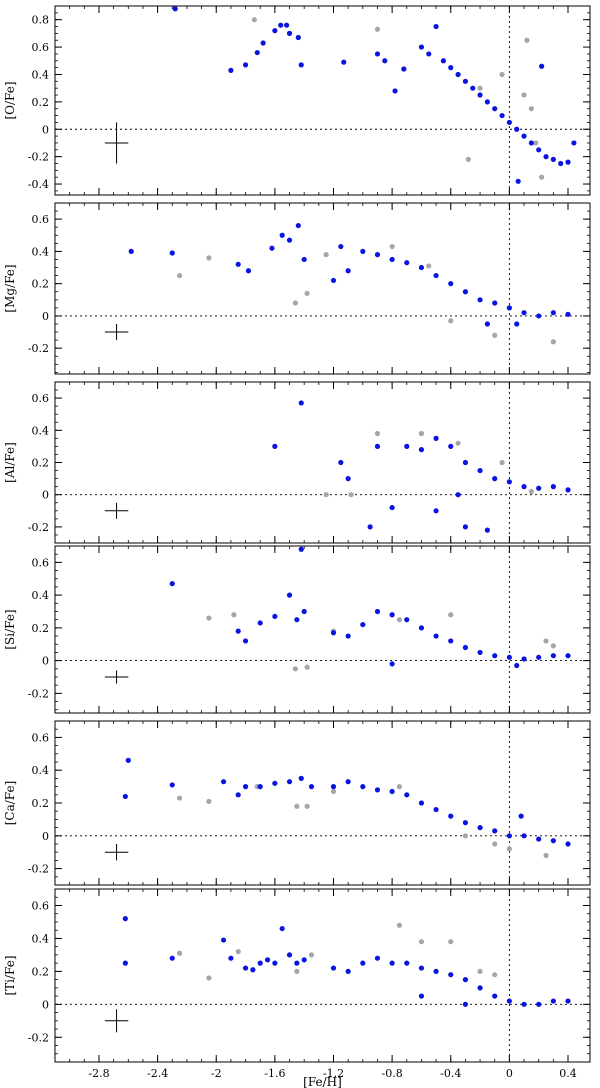 This screenshot has height=1088, width=600. What do you see at coordinates (38, 184) in the screenshot?
I see `y-tick-label: -0.4` at bounding box center [38, 184].